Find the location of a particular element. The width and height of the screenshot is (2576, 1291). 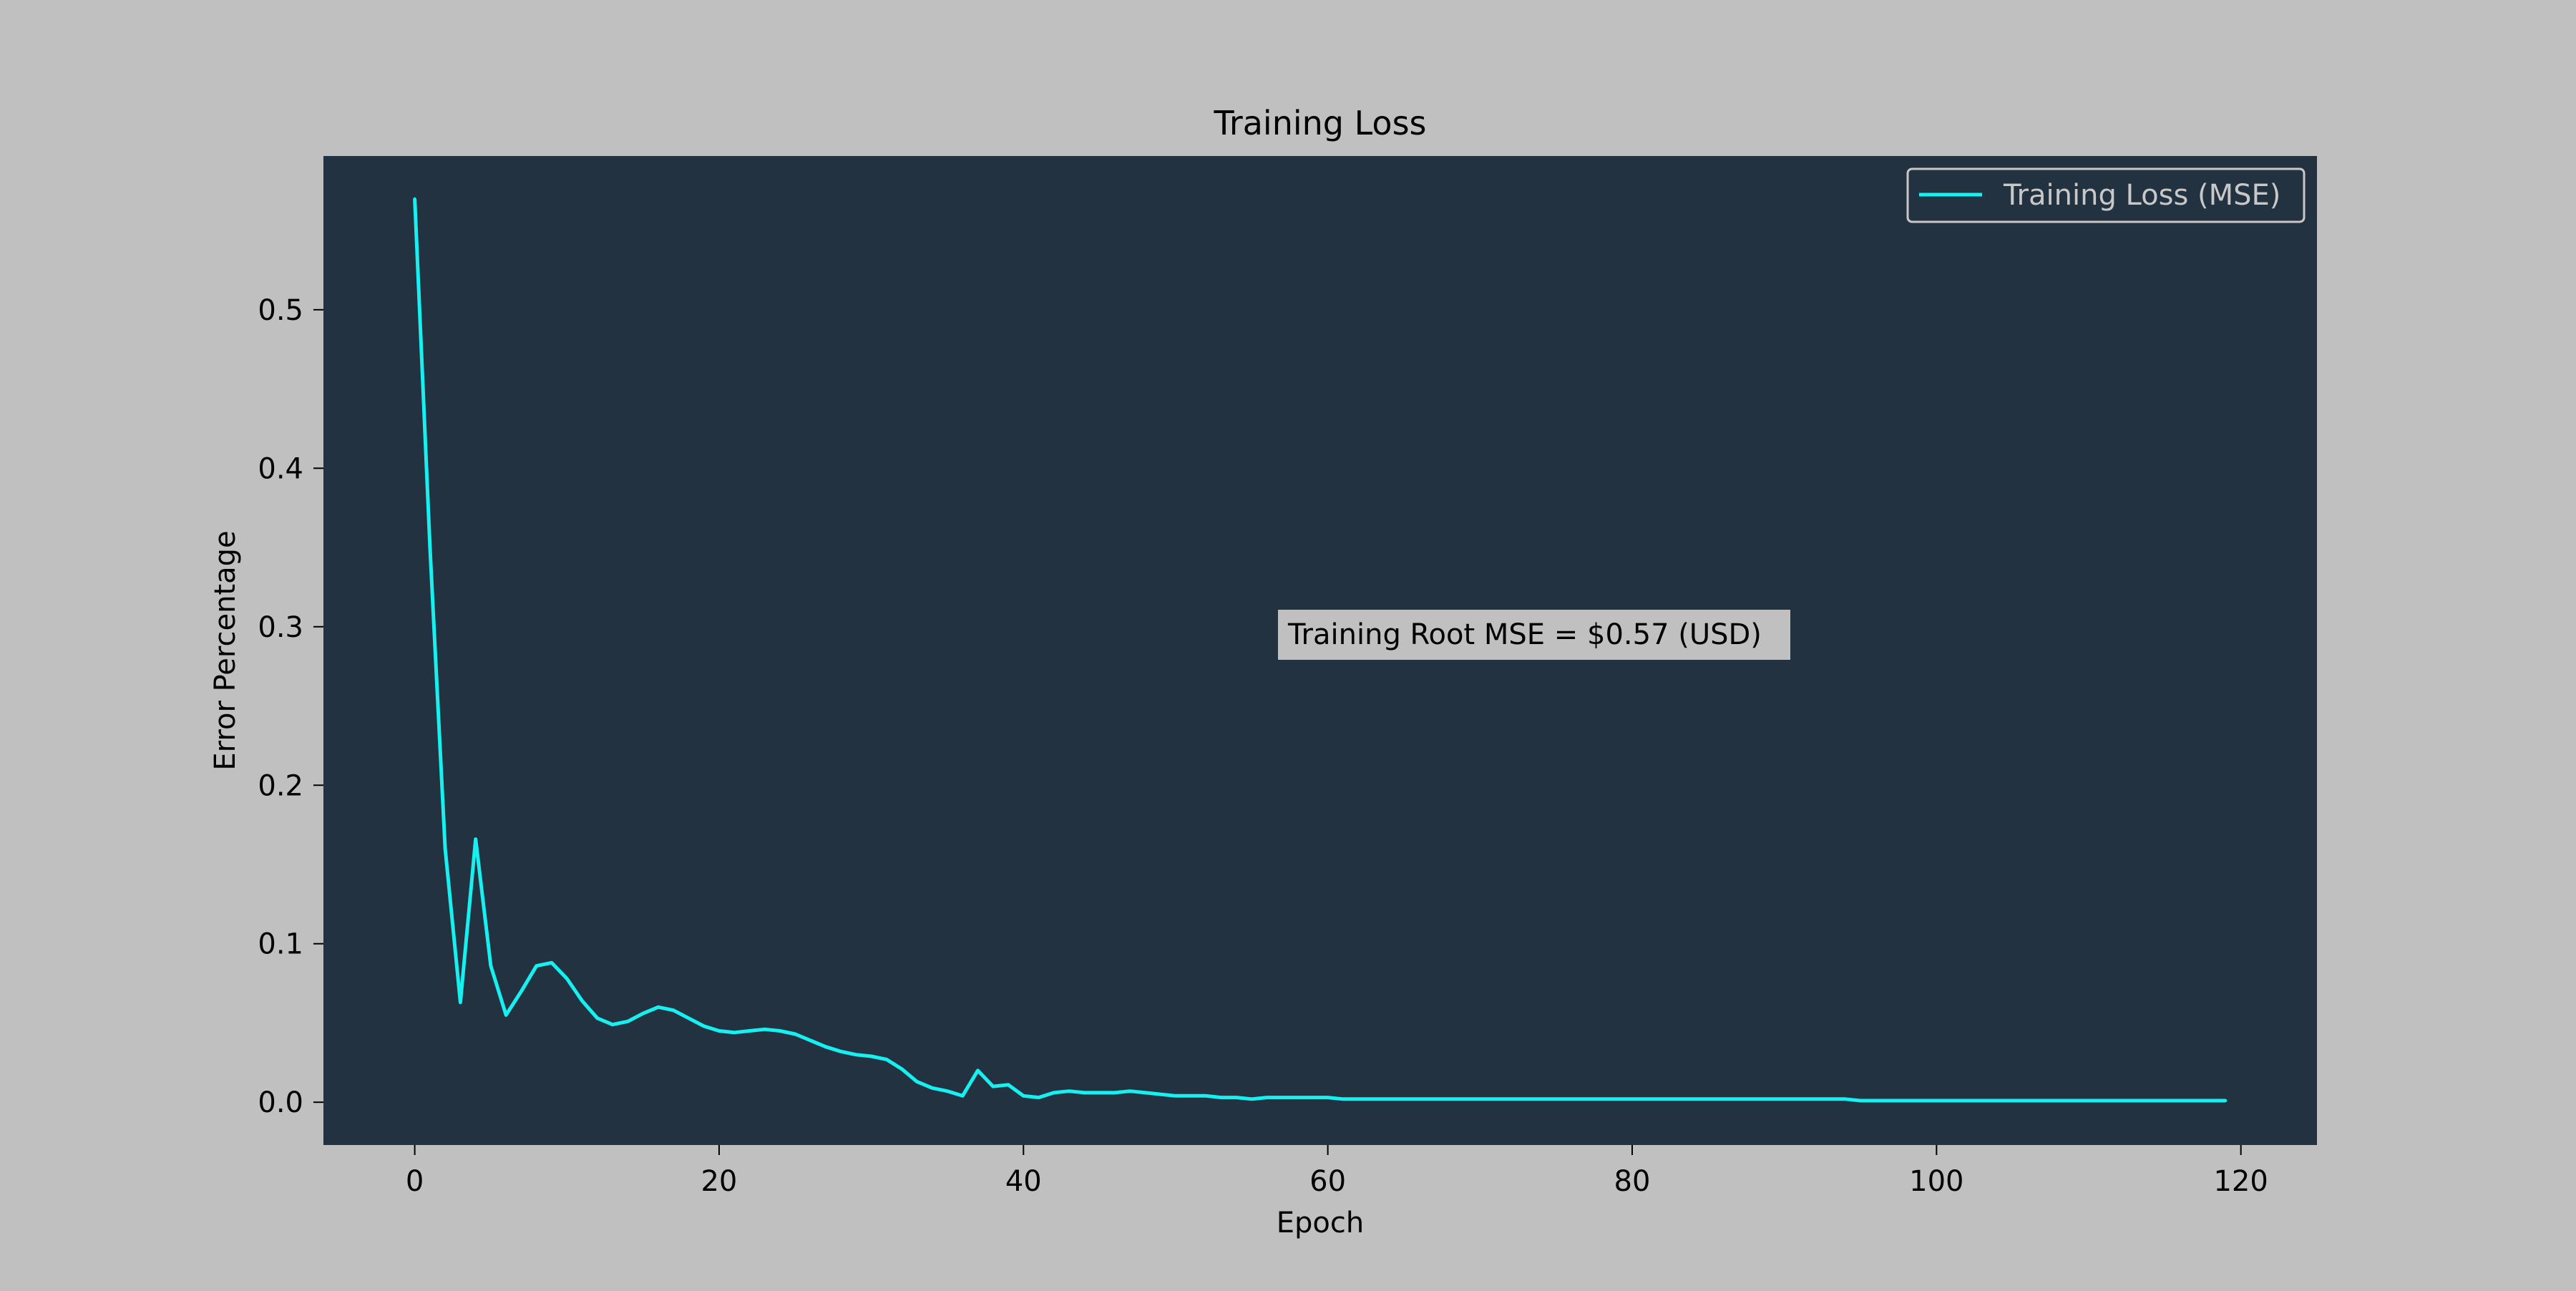

x-tick-label: 80 is located at coordinates (1632, 1181).